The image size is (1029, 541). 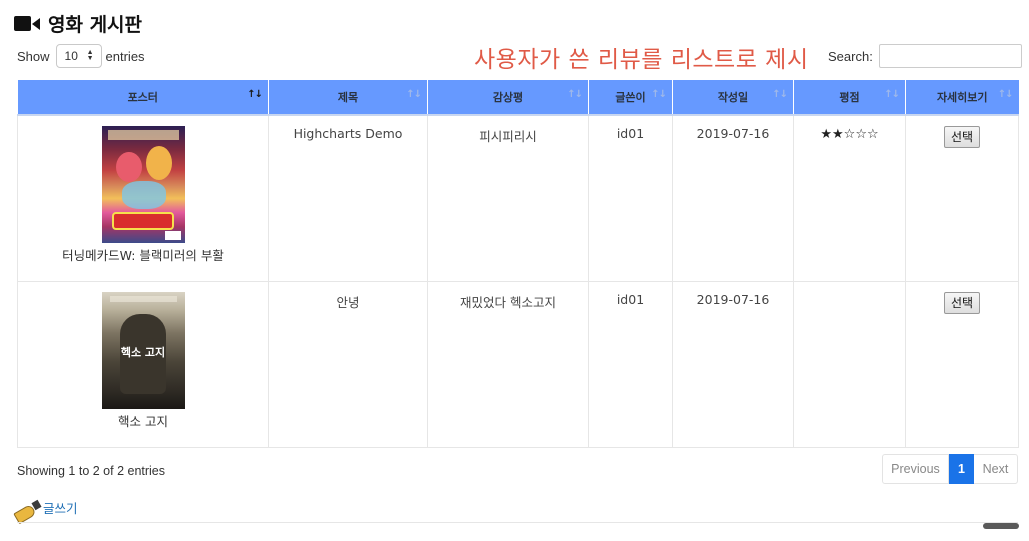 What do you see at coordinates (91, 471) in the screenshot?
I see `table-info: Showing 1 to 2 of 2 entries` at bounding box center [91, 471].